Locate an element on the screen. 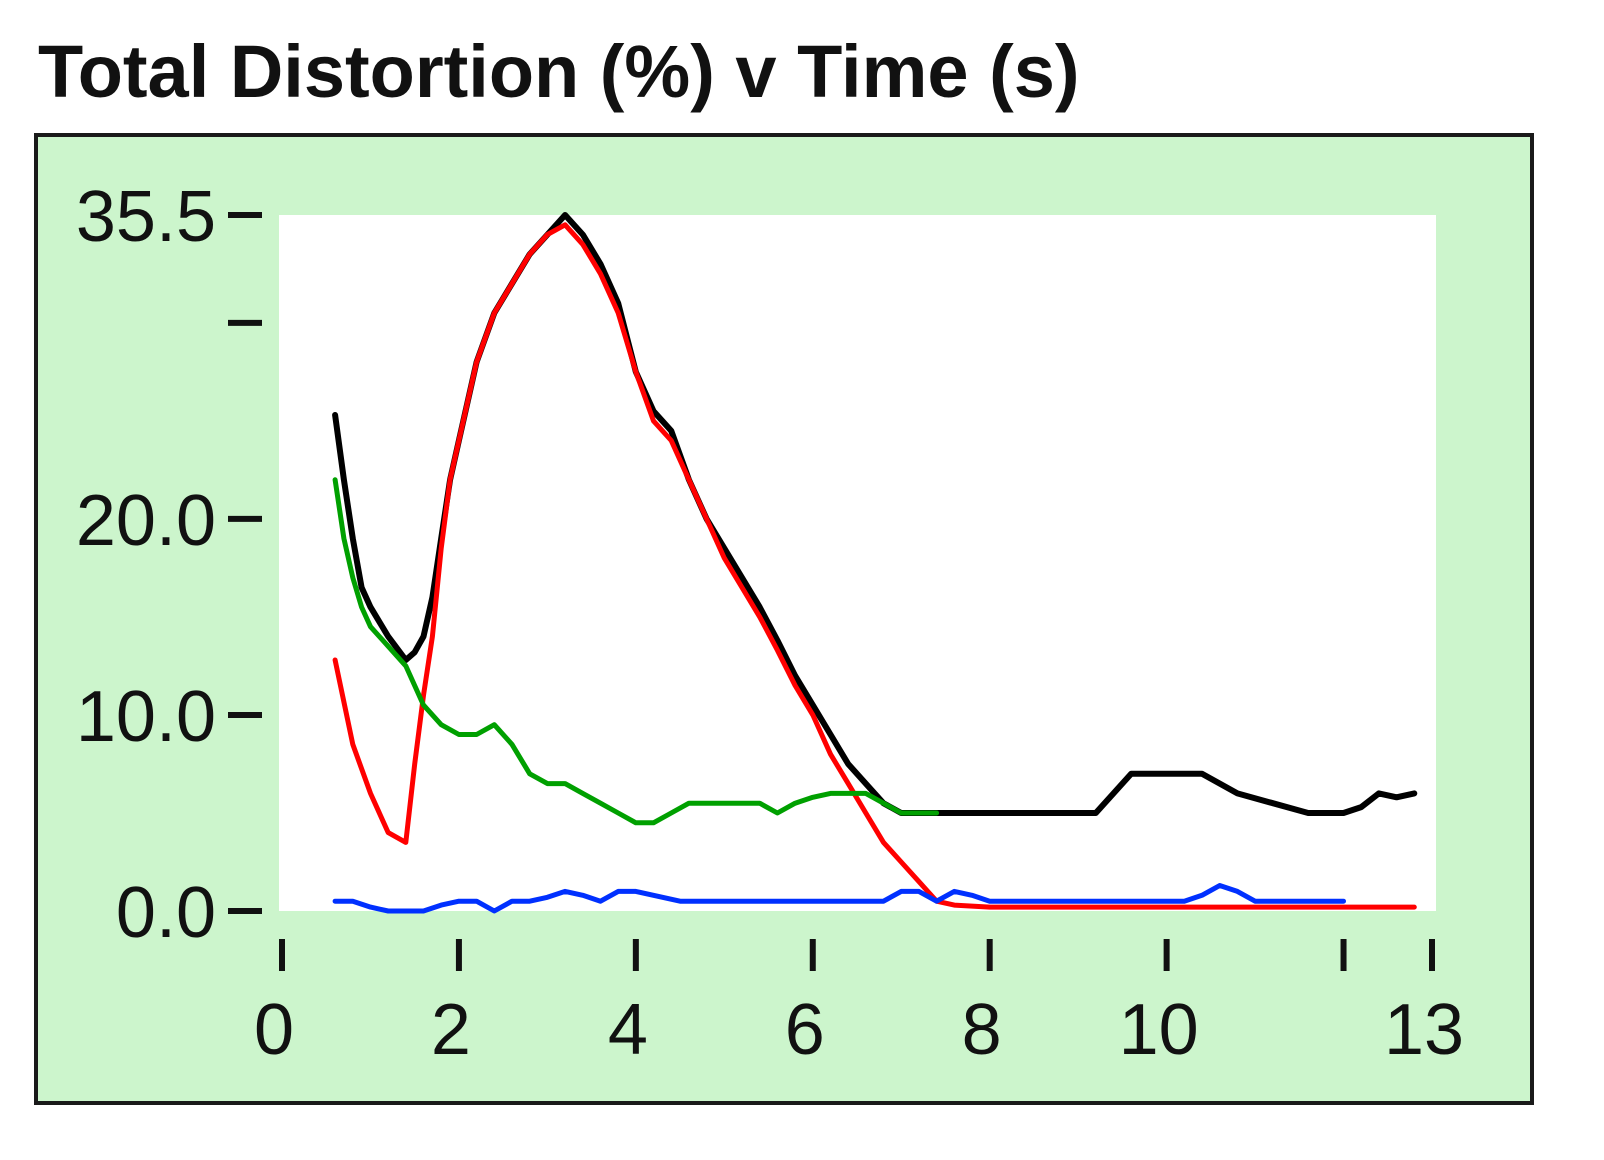 The height and width of the screenshot is (1160, 1604). y-tick-label: 20.0 is located at coordinates (146, 521).